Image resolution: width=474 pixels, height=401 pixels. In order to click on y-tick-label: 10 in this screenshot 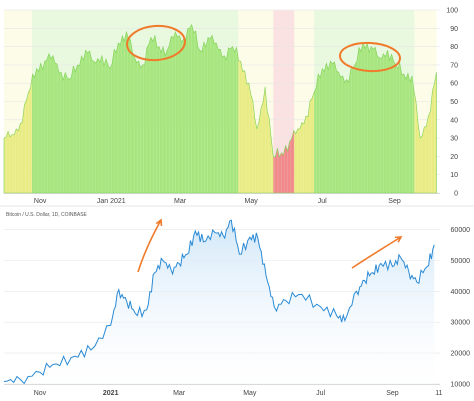, I will do `click(454, 175)`.